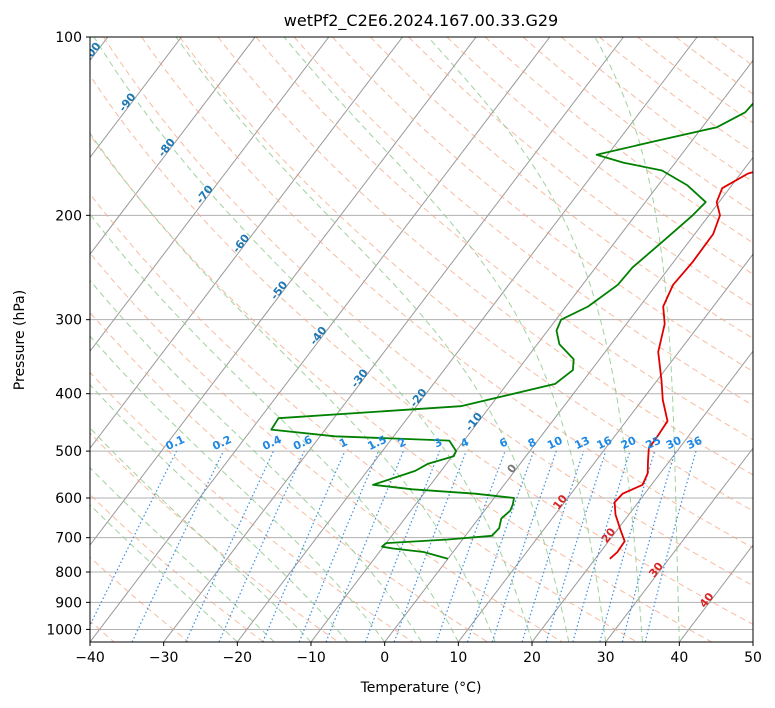 This screenshot has height=708, width=775. I want to click on isotherm-label: -30, so click(359, 378).